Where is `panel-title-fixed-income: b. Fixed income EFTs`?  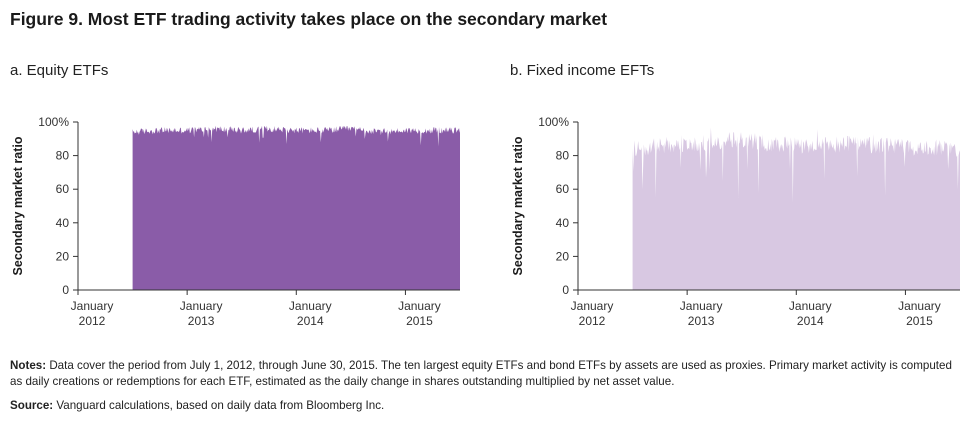 panel-title-fixed-income: b. Fixed income EFTs is located at coordinates (582, 70).